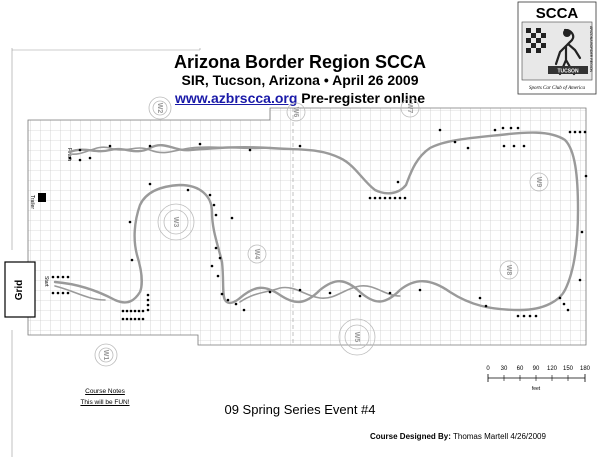 Image resolution: width=600 pixels, height=457 pixels. What do you see at coordinates (536, 389) in the screenshot?
I see `scale-unit: feet` at bounding box center [536, 389].